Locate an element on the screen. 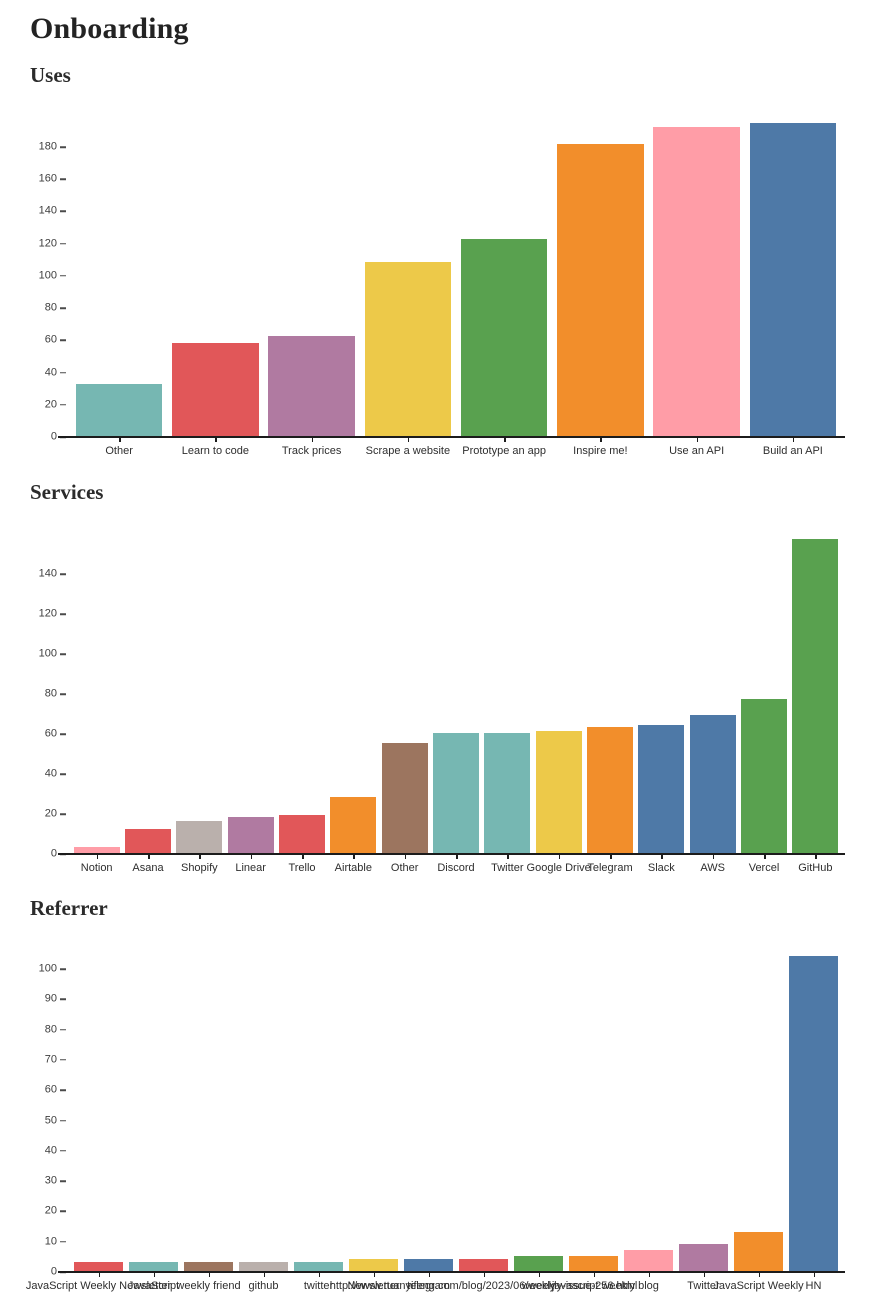 The height and width of the screenshot is (1305, 889). bar-aws is located at coordinates (712, 784).